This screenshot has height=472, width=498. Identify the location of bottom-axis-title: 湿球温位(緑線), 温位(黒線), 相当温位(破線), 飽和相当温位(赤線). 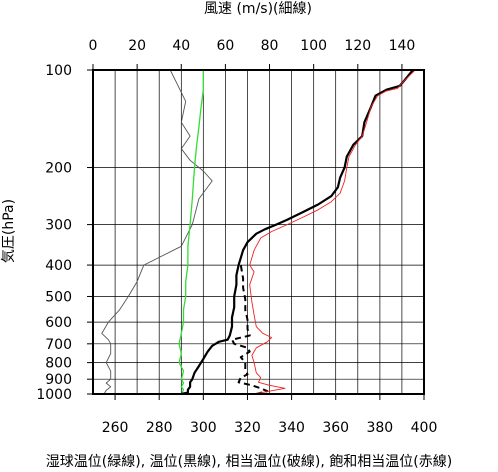
(249, 461).